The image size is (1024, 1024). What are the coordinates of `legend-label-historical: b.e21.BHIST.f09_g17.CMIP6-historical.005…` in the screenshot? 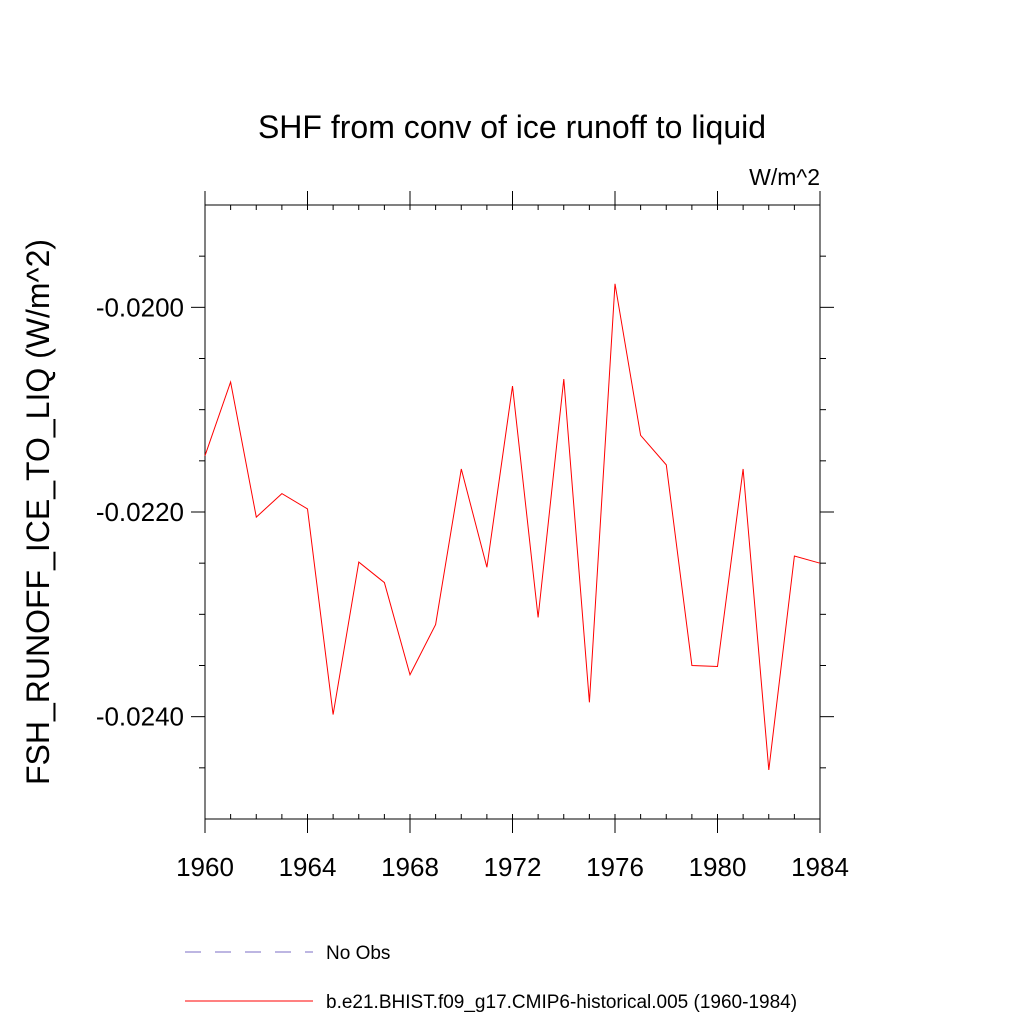 It's located at (561, 1002).